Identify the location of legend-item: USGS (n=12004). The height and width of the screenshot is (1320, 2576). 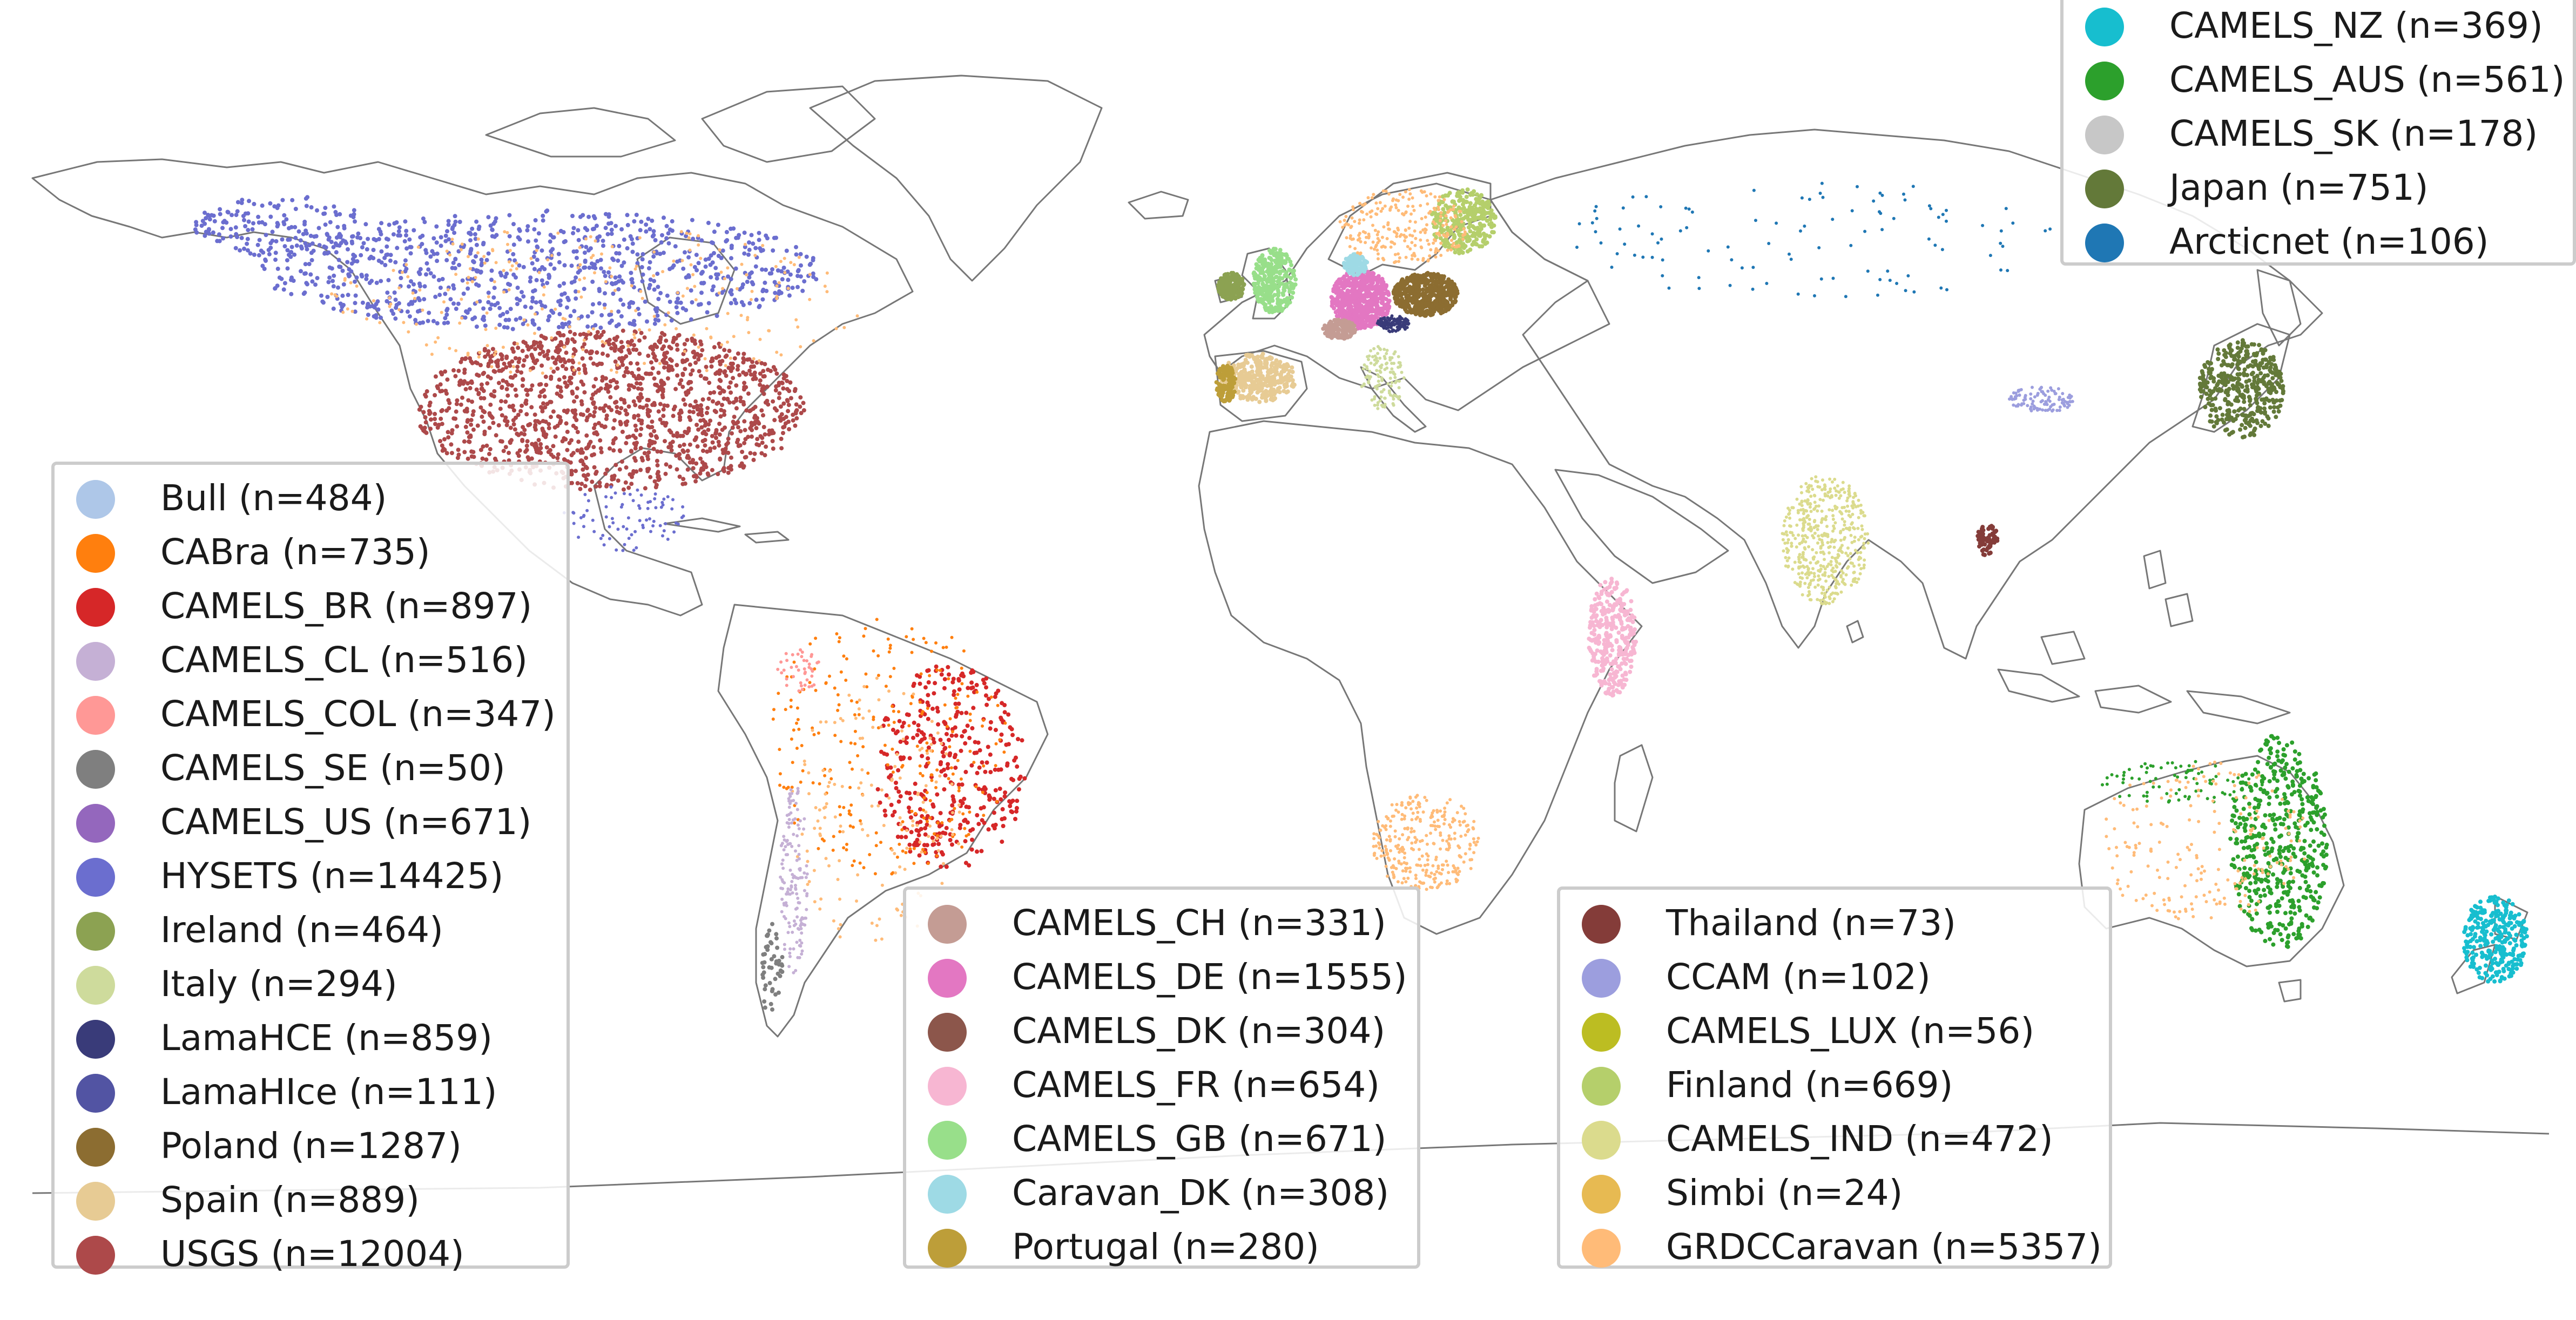
(311, 1248).